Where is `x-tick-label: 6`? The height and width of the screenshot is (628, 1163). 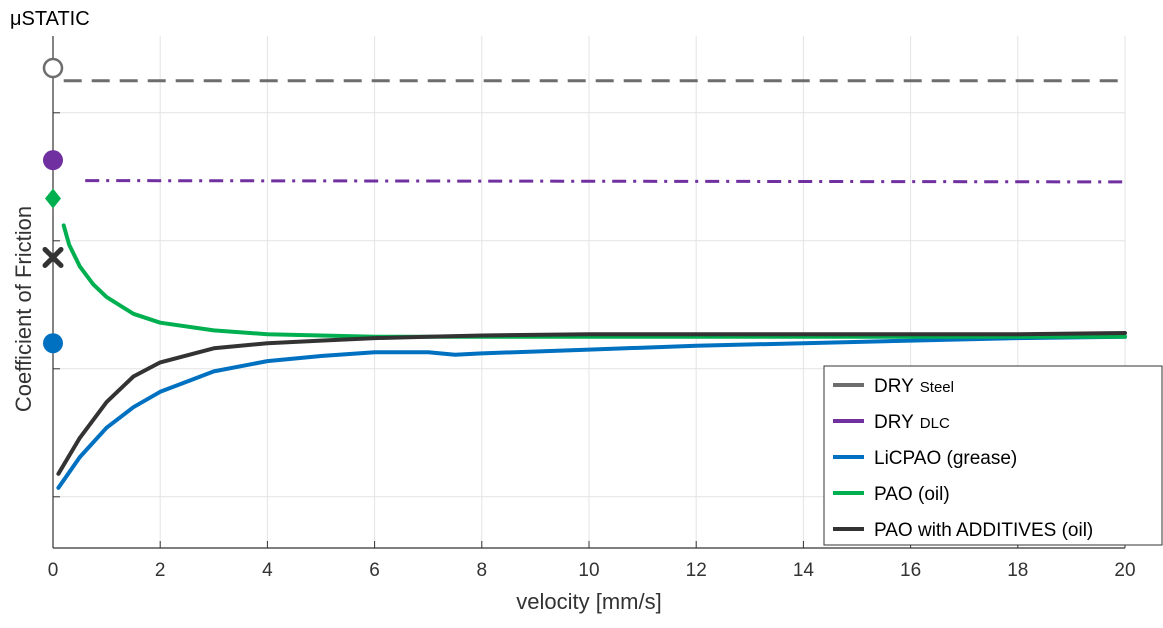 x-tick-label: 6 is located at coordinates (374, 570).